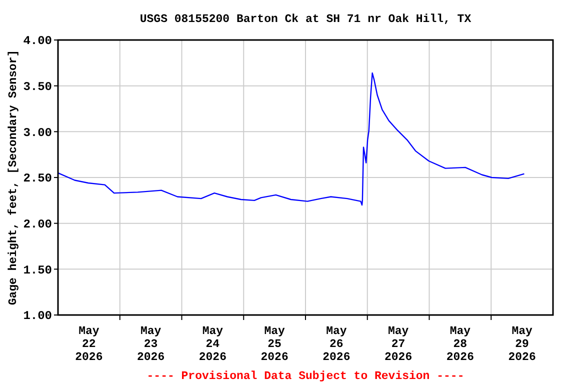  What do you see at coordinates (522, 344) in the screenshot?
I see `x-tick-label: May 29 2026` at bounding box center [522, 344].